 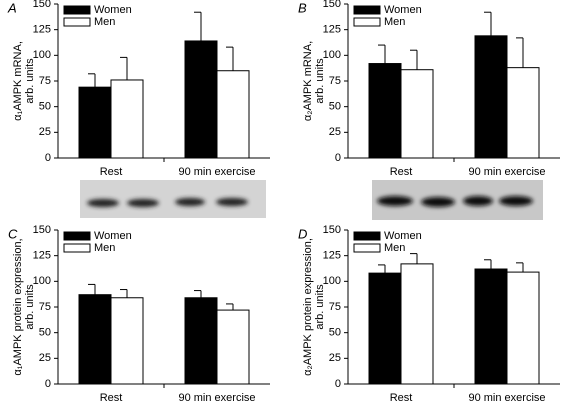 What do you see at coordinates (302, 233) in the screenshot?
I see `panel-label: D` at bounding box center [302, 233].